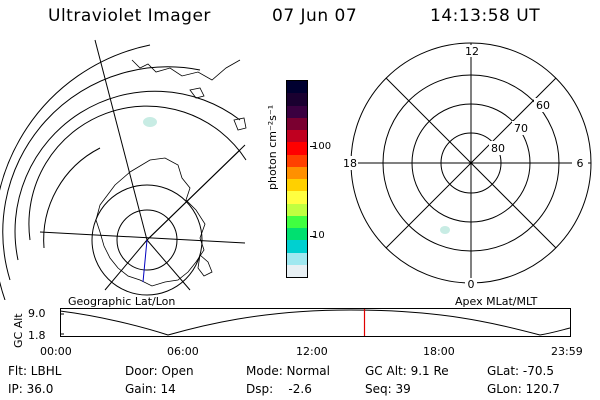 Image resolution: width=600 pixels, height=400 pixels. Describe the element at coordinates (122, 301) in the screenshot. I see `geographic-panel-label: Geographic Lat/Lon` at that location.